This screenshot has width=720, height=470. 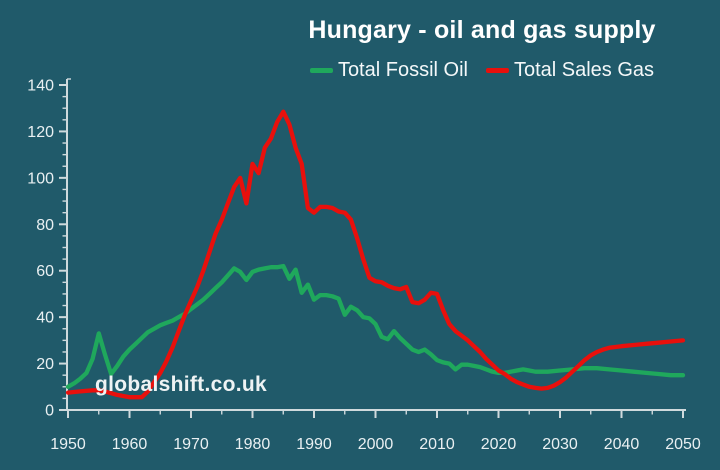 I want to click on x-tick-label: 2000, so click(x=376, y=444).